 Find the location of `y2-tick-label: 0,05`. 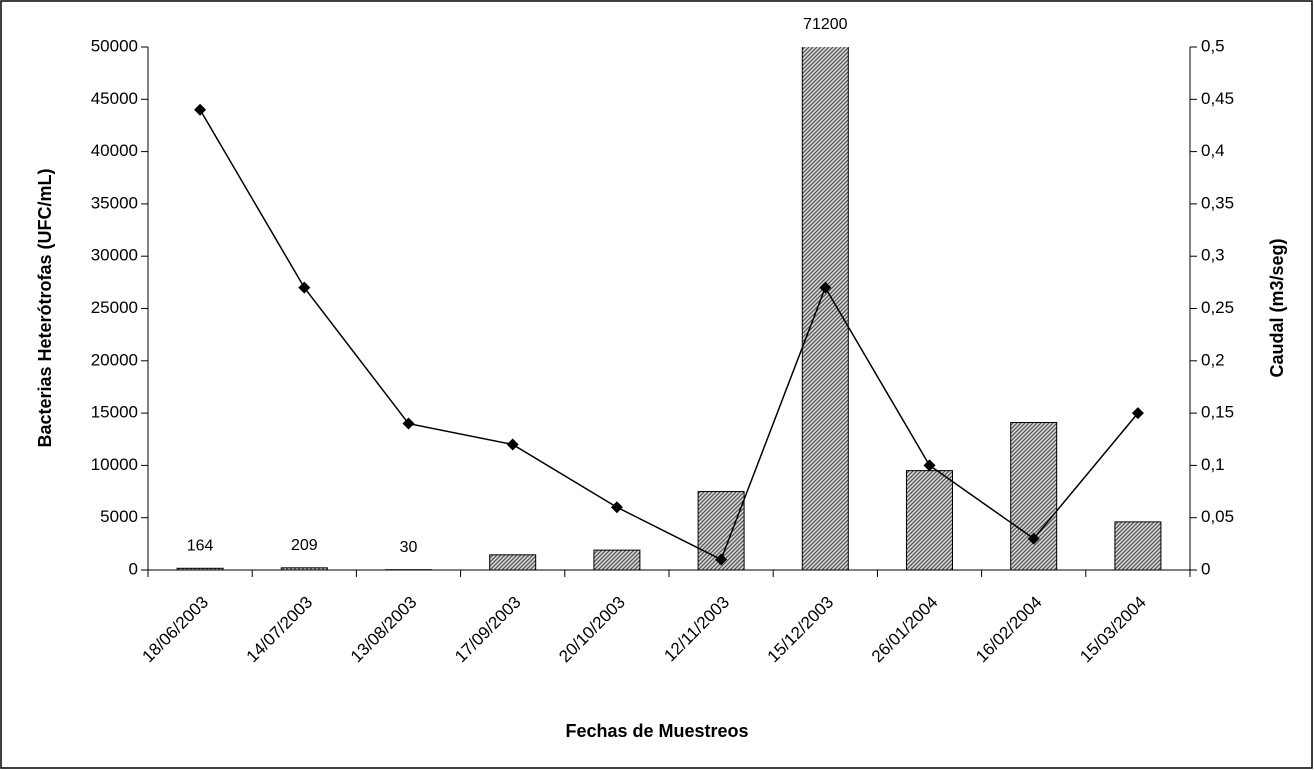

y2-tick-label: 0,05 is located at coordinates (1217, 516).